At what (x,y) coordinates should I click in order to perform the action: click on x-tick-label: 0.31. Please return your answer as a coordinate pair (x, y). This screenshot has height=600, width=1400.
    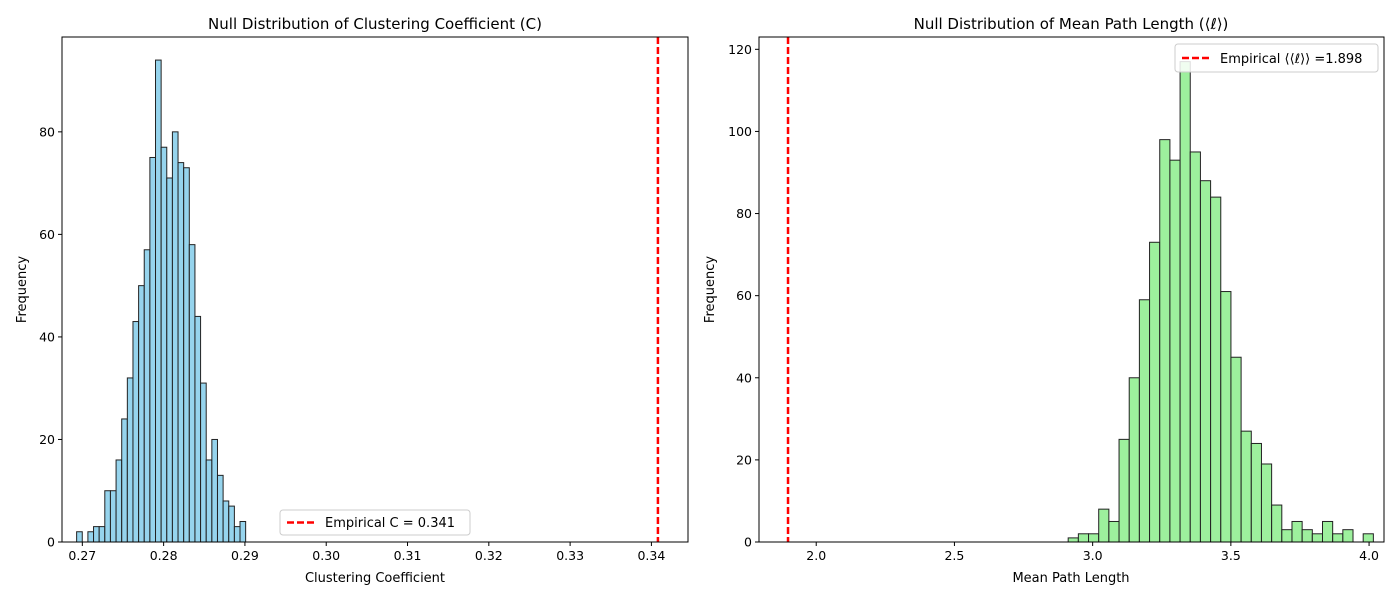
    Looking at the image, I should click on (408, 555).